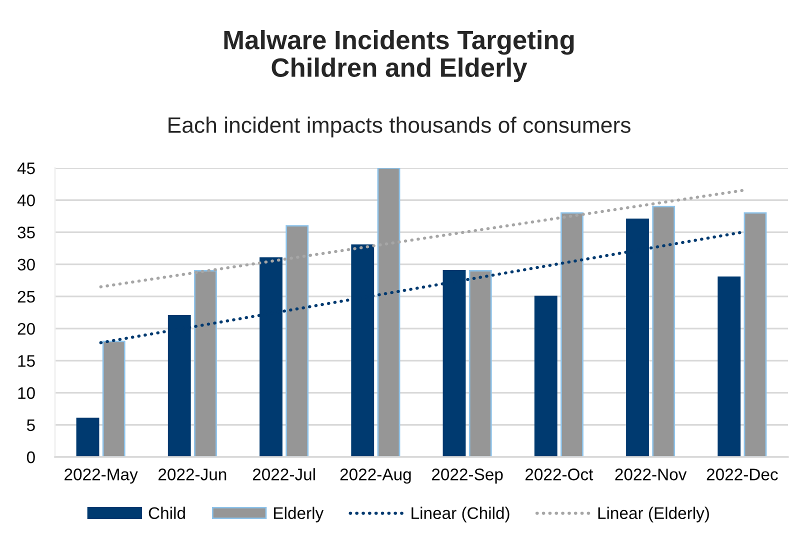 This screenshot has height=539, width=798. What do you see at coordinates (26, 296) in the screenshot?
I see `y-tick-label: 25` at bounding box center [26, 296].